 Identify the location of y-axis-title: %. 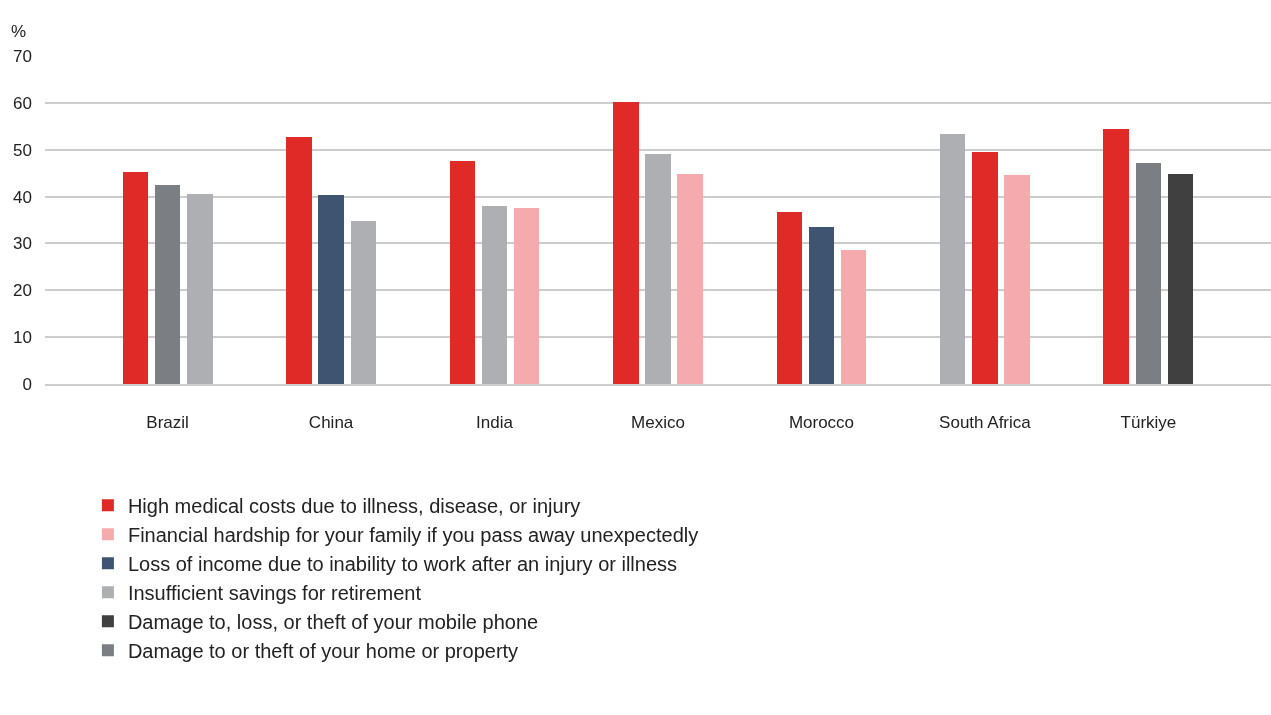
(19, 31).